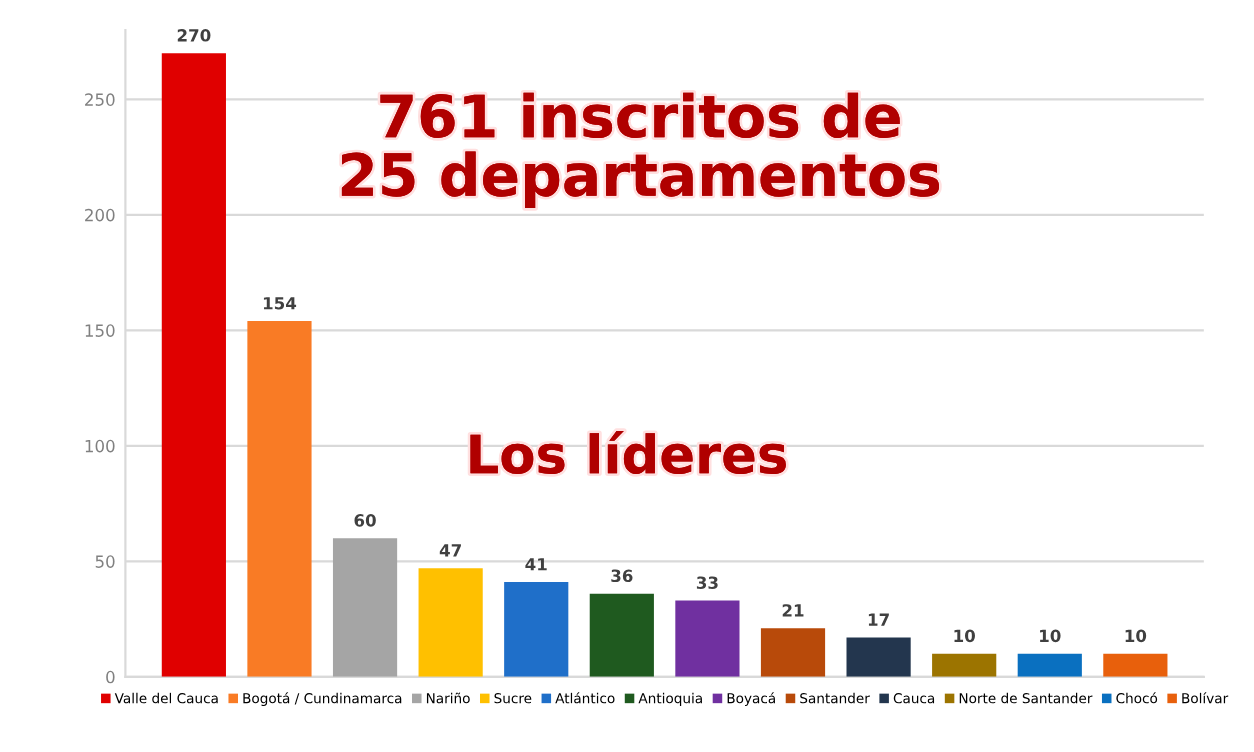  I want to click on data-label: 41, so click(536, 564).